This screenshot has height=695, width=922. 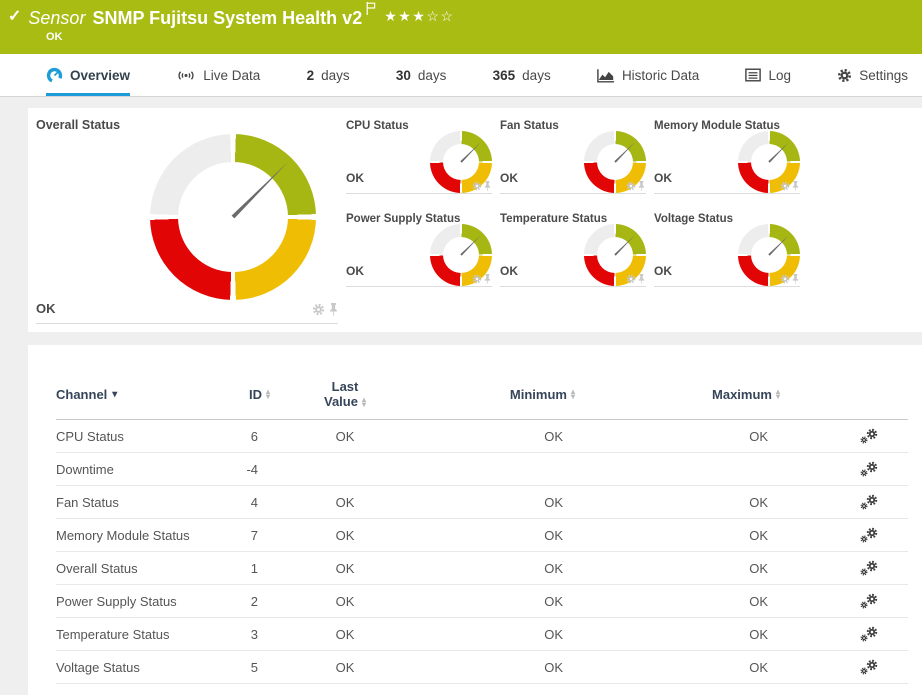 I want to click on channel-name: Overall Status, so click(x=97, y=568).